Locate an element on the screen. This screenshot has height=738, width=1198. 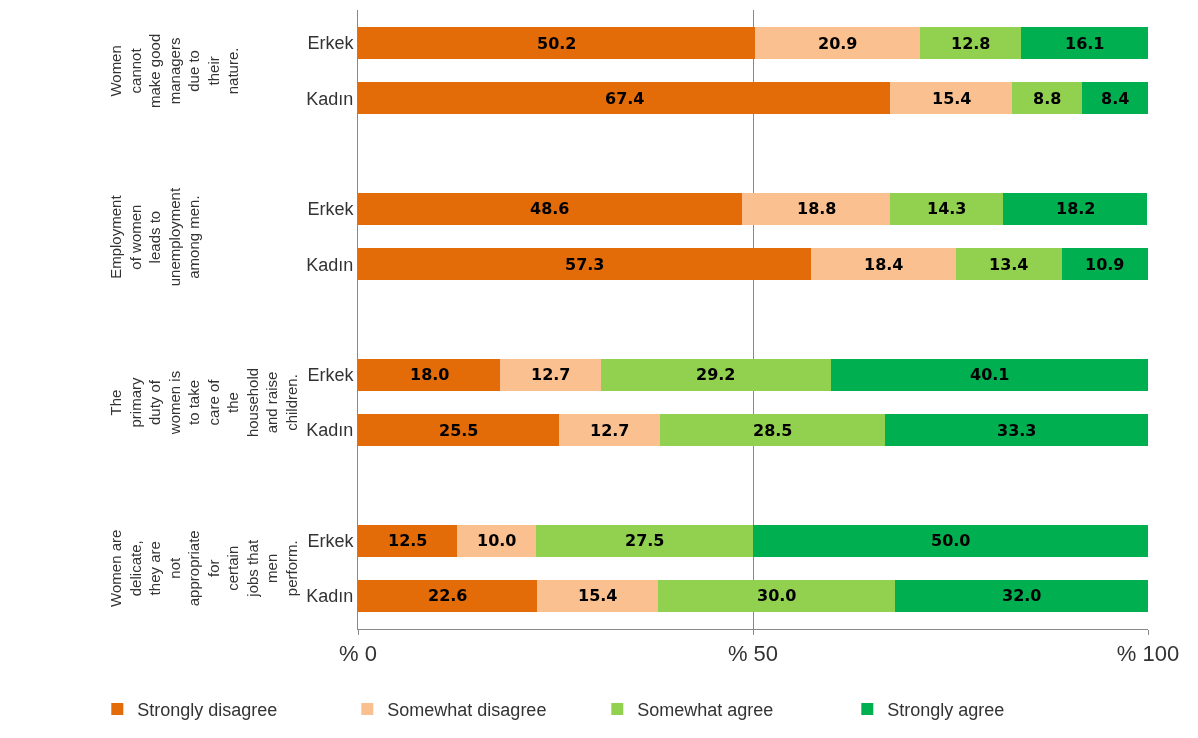
data-label: 18.8 is located at coordinates (817, 208).